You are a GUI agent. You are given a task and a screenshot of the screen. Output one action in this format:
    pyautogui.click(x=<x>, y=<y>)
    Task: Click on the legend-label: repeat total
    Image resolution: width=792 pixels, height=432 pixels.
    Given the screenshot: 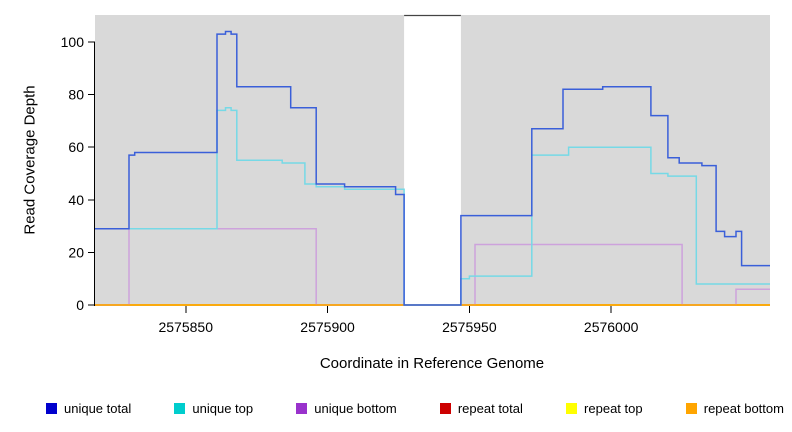 What is the action you would take?
    pyautogui.click(x=490, y=408)
    